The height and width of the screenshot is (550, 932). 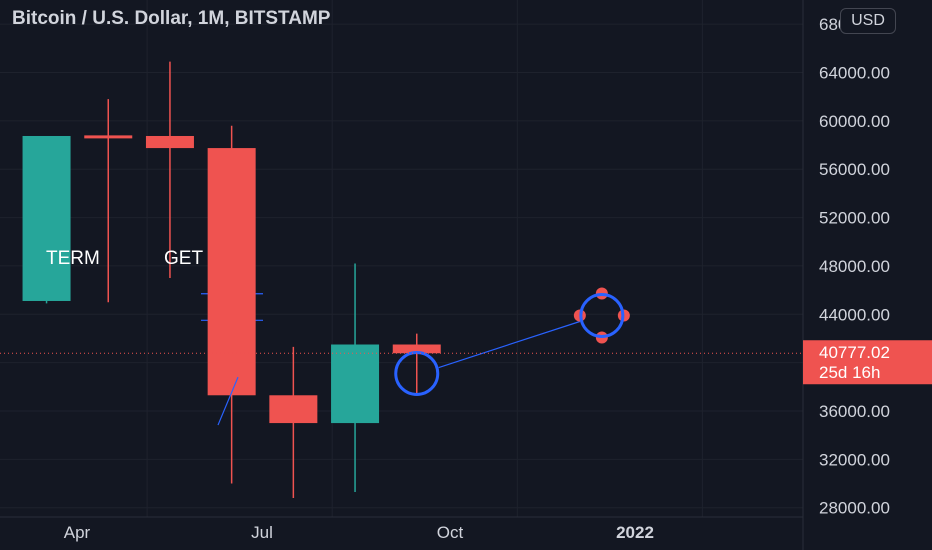 What do you see at coordinates (401, 529) in the screenshot?
I see `time-axis: Apr Jul Oct 2022` at bounding box center [401, 529].